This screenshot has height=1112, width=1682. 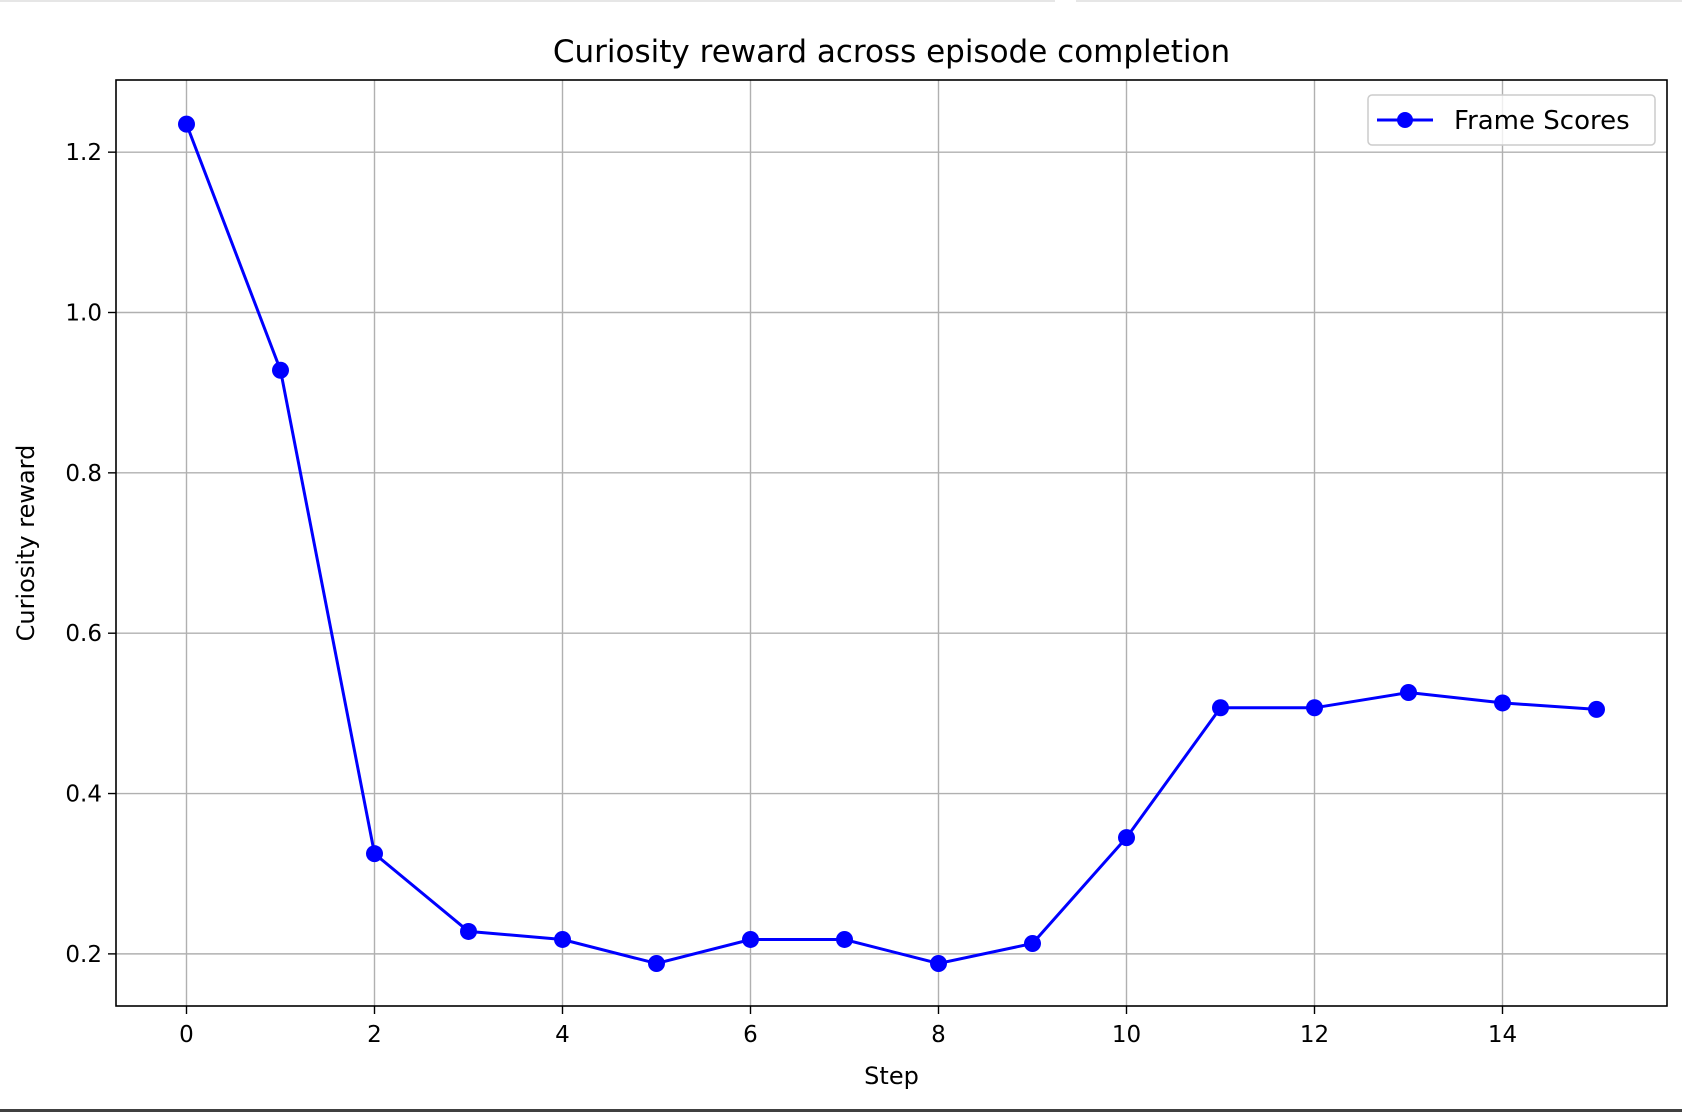 What do you see at coordinates (374, 1035) in the screenshot?
I see `x-tick-label: 2` at bounding box center [374, 1035].